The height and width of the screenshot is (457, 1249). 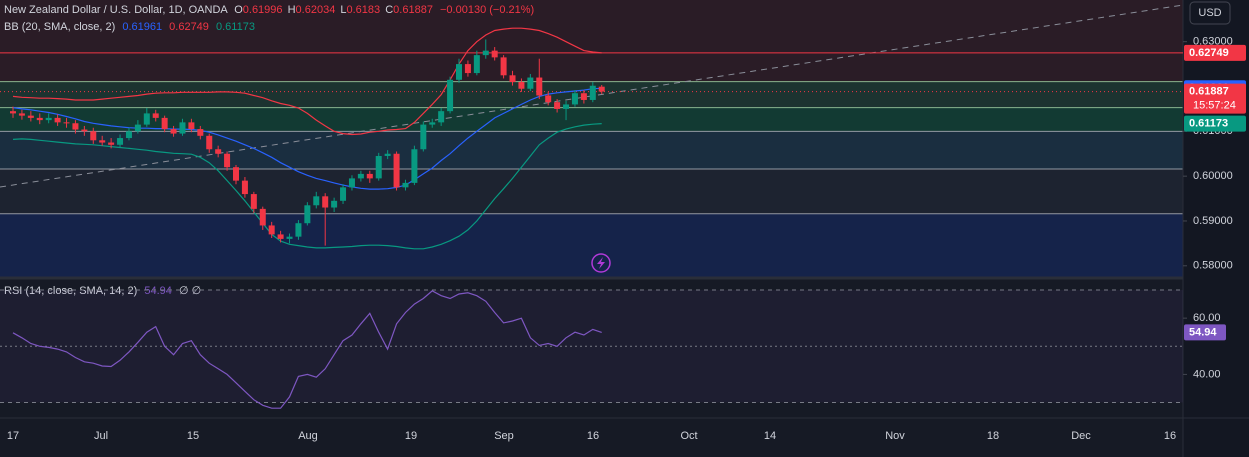 I want to click on upper-tag-label: 0.62749, so click(x=1209, y=53).